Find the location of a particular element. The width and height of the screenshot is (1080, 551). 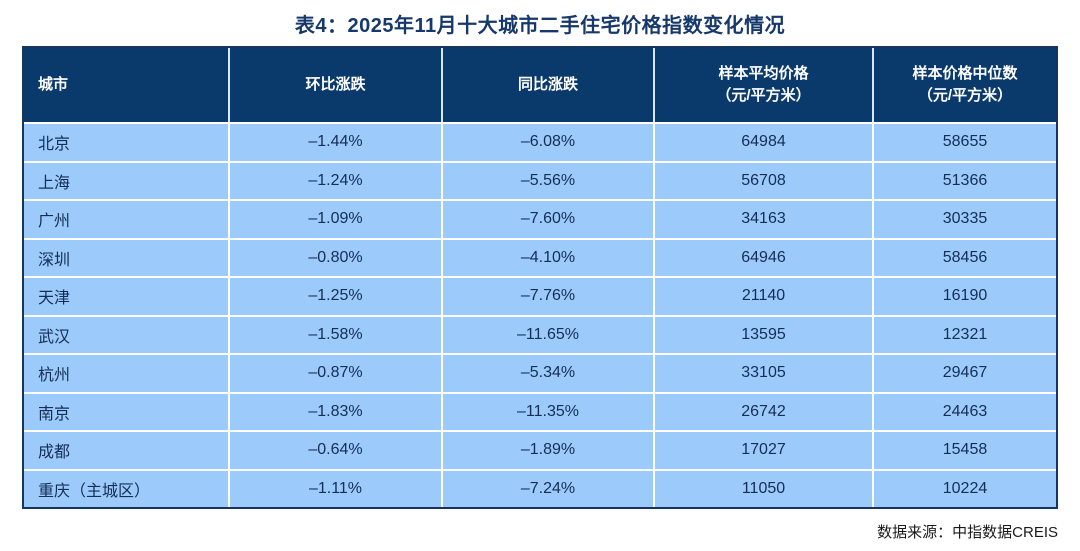

city-cell: 重庆（主城区） is located at coordinates (127, 487).